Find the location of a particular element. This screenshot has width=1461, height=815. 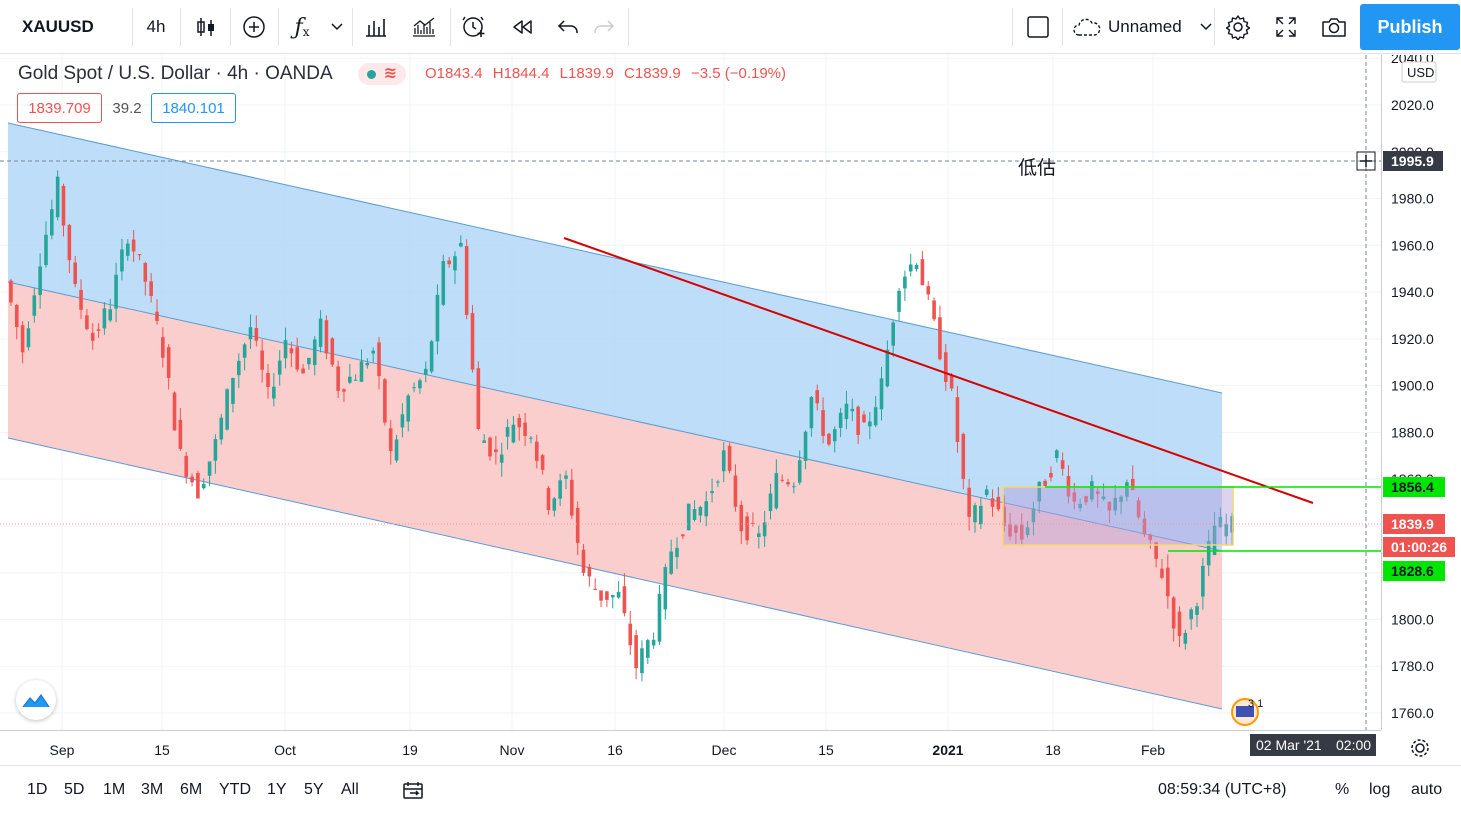

last-price-label: 1839.9 is located at coordinates (1414, 524).